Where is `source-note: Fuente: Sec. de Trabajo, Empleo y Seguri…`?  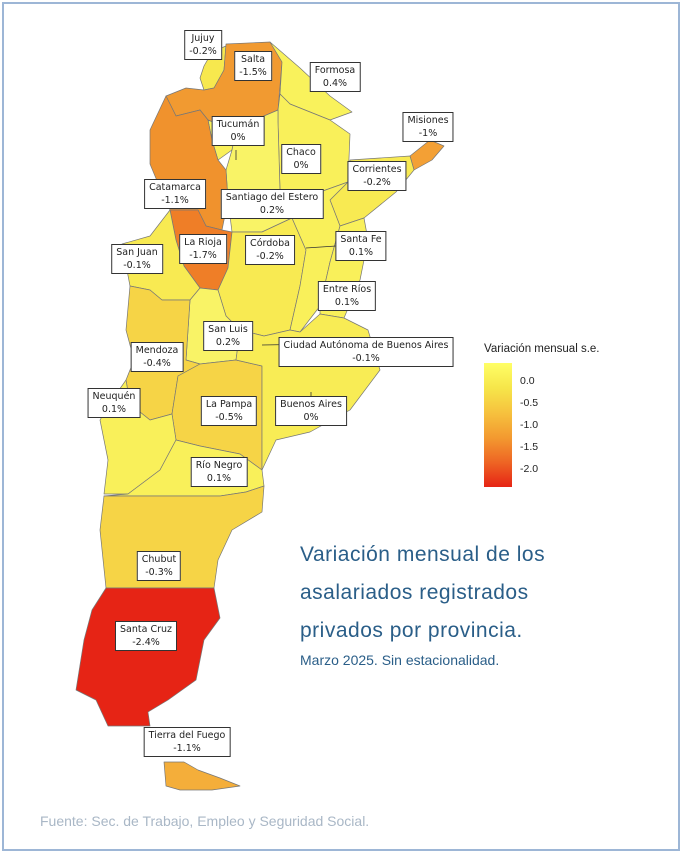 source-note: Fuente: Sec. de Trabajo, Empleo y Seguri… is located at coordinates (205, 821).